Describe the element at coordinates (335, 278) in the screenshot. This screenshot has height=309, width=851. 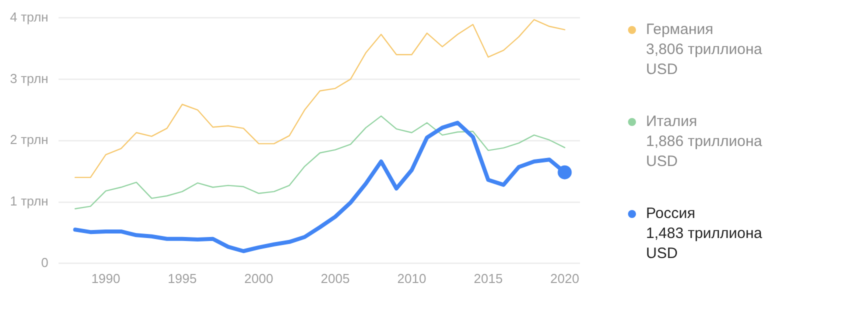
I see `x-tick-label: 2005` at that location.